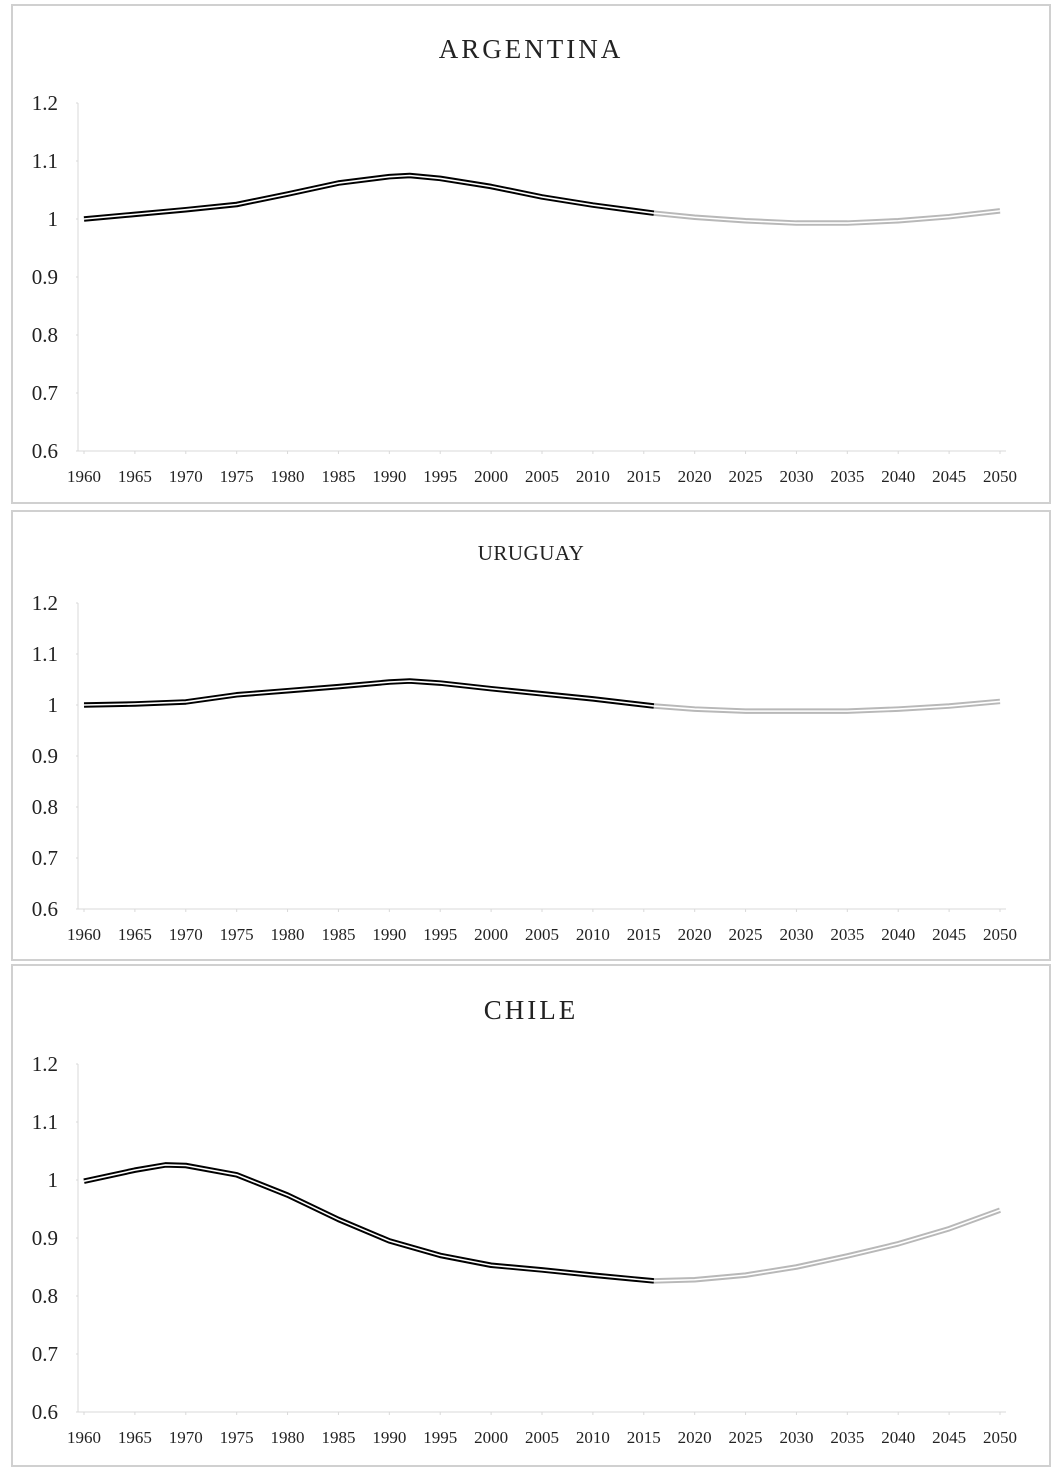 The image size is (1054, 1477). I want to click on chart-title: ARGENTINA, so click(531, 49).